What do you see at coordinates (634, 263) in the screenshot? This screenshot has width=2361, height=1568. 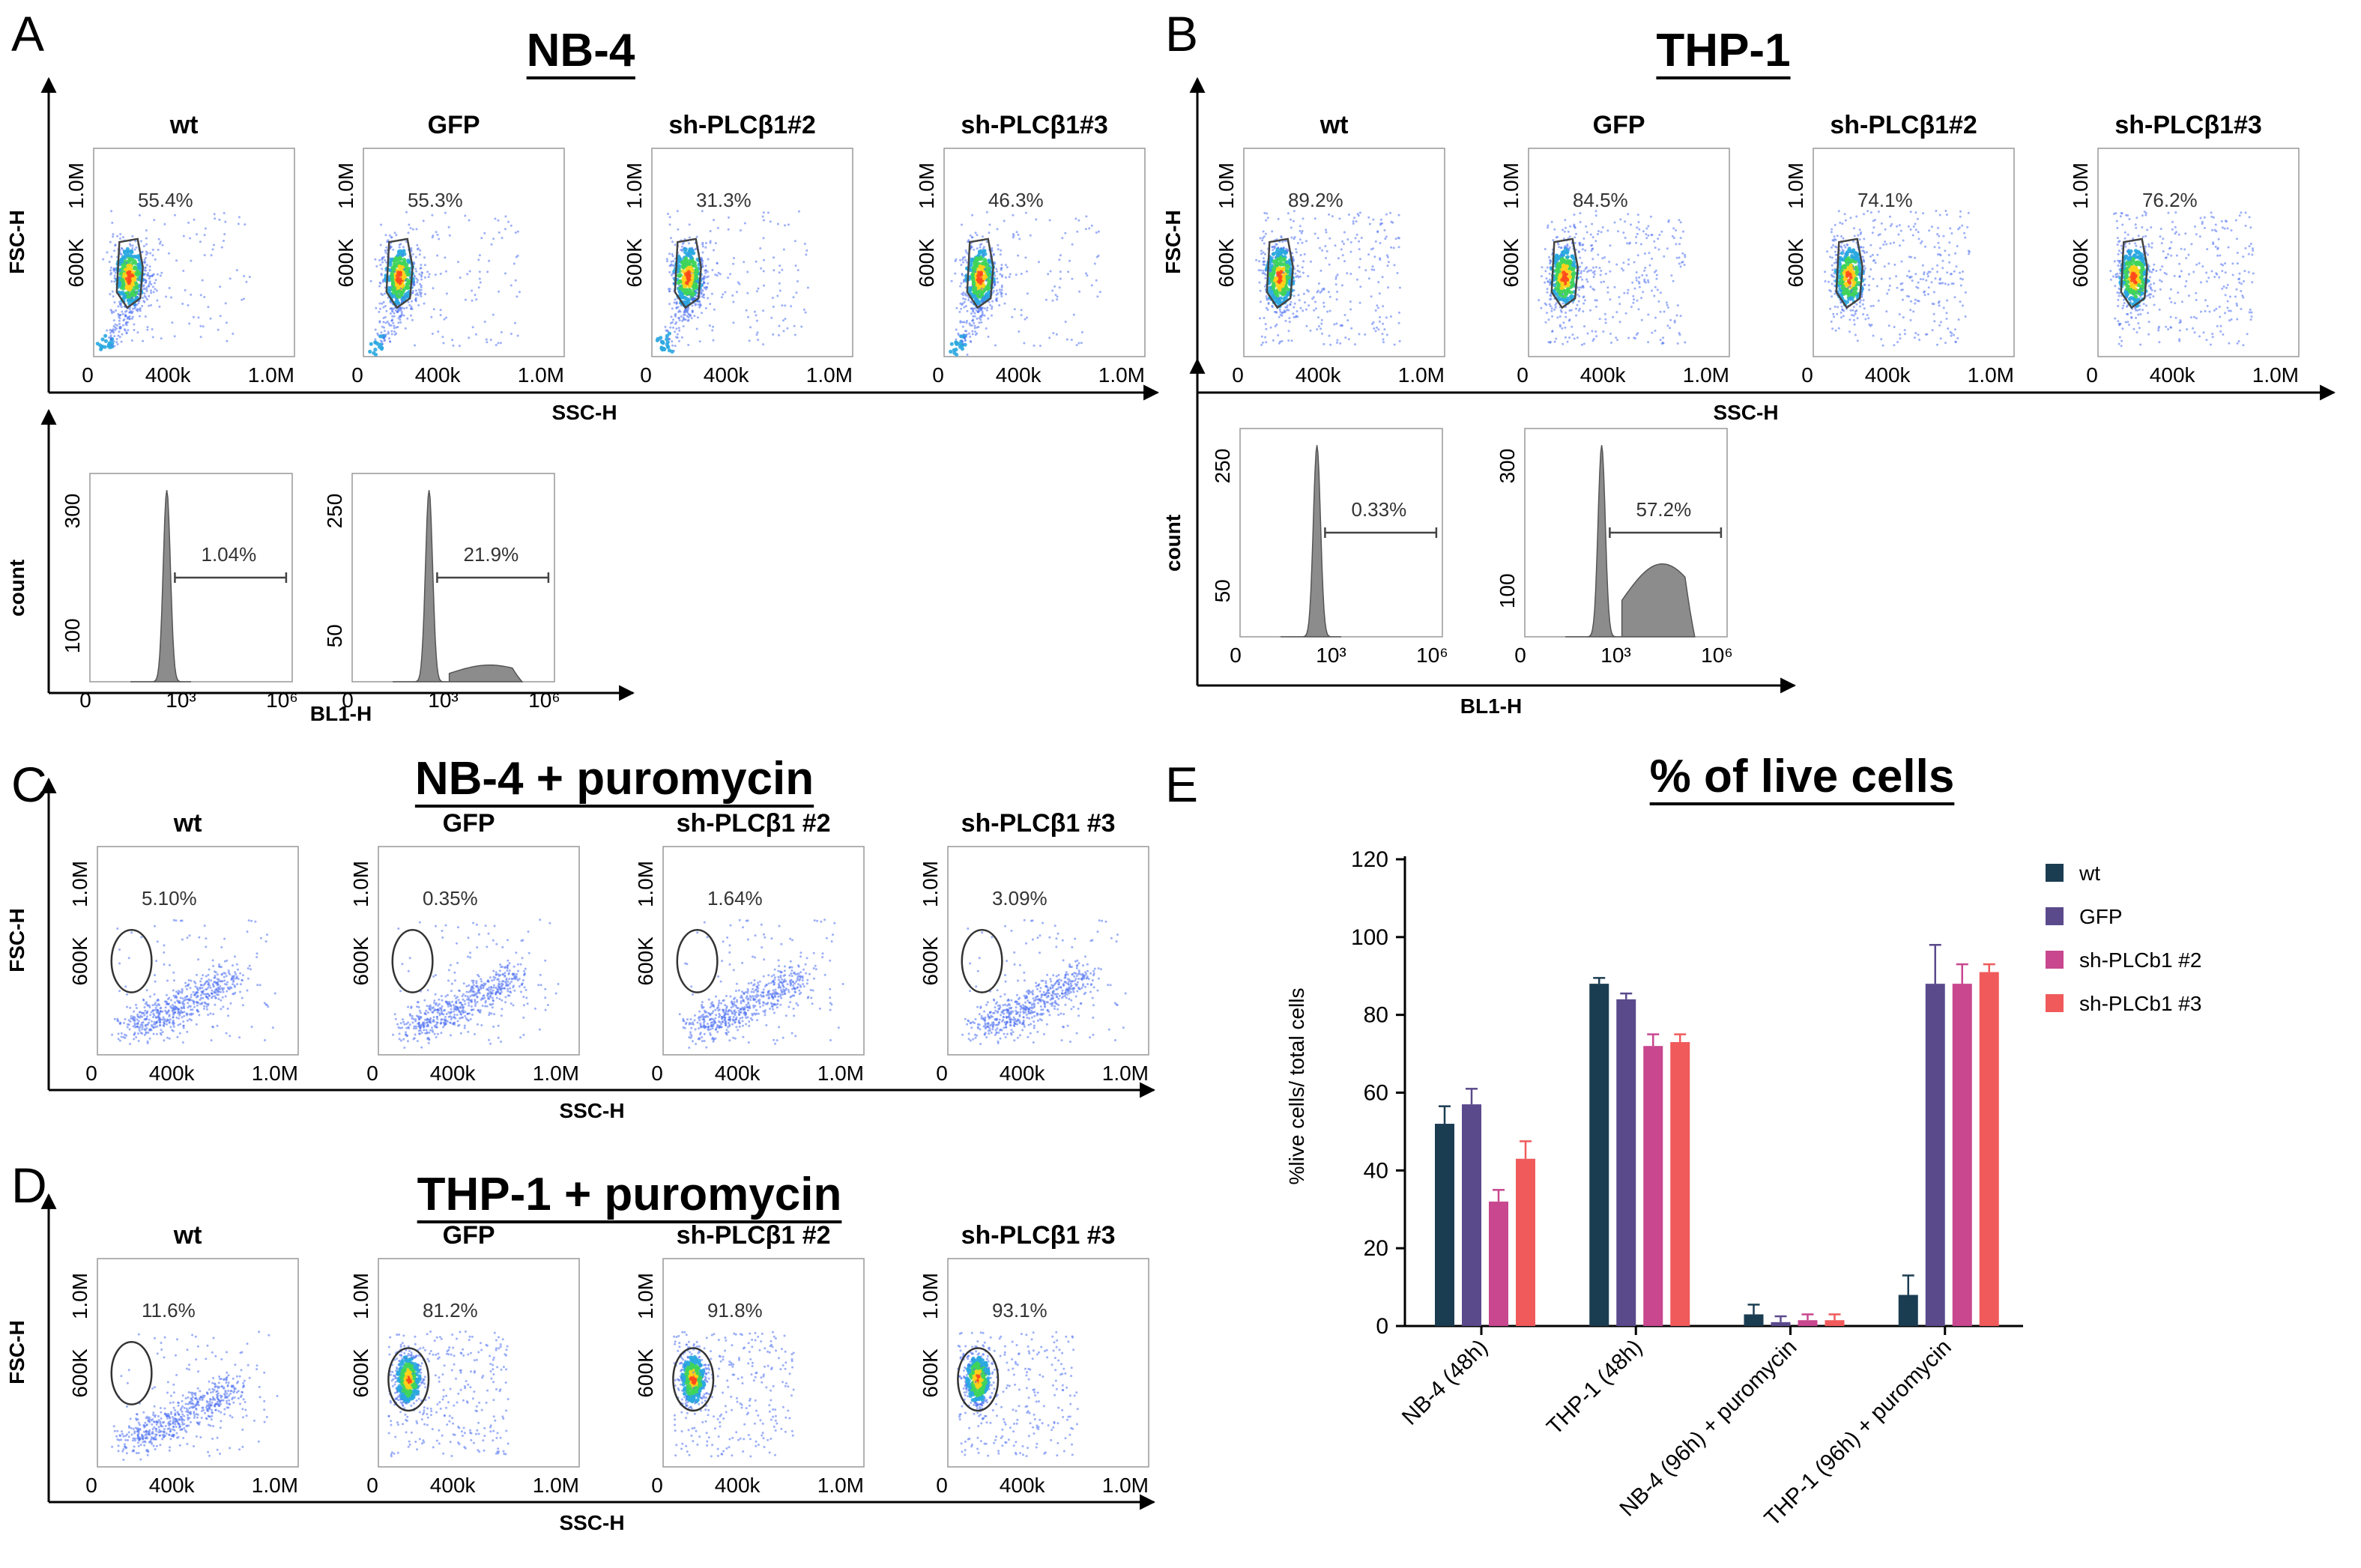 I see `y-tick-label: 600K` at bounding box center [634, 263].